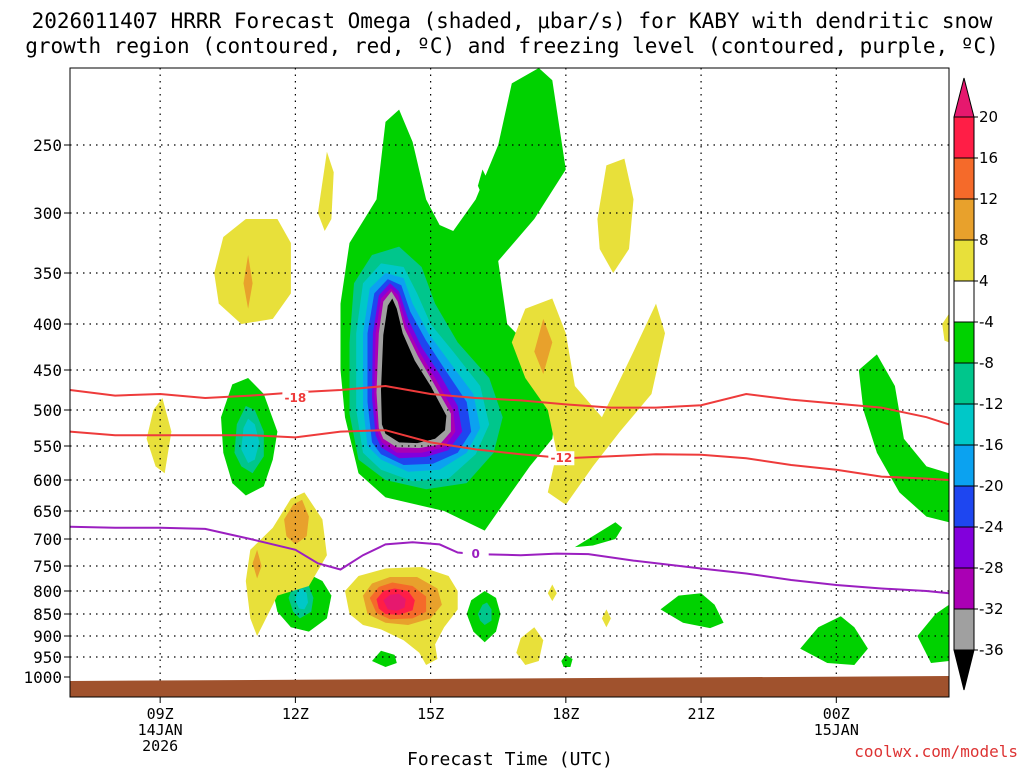 This screenshot has height=768, width=1024. I want to click on y-tick-label-400: 400, so click(47, 324).